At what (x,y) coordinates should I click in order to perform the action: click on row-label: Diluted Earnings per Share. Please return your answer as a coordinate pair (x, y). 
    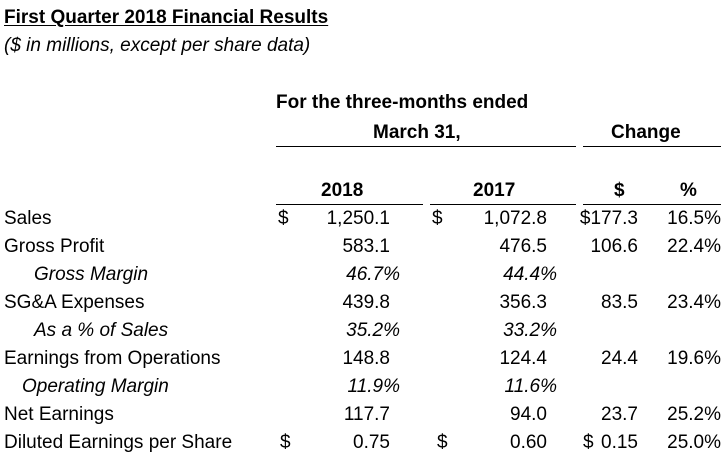
    Looking at the image, I should click on (118, 442).